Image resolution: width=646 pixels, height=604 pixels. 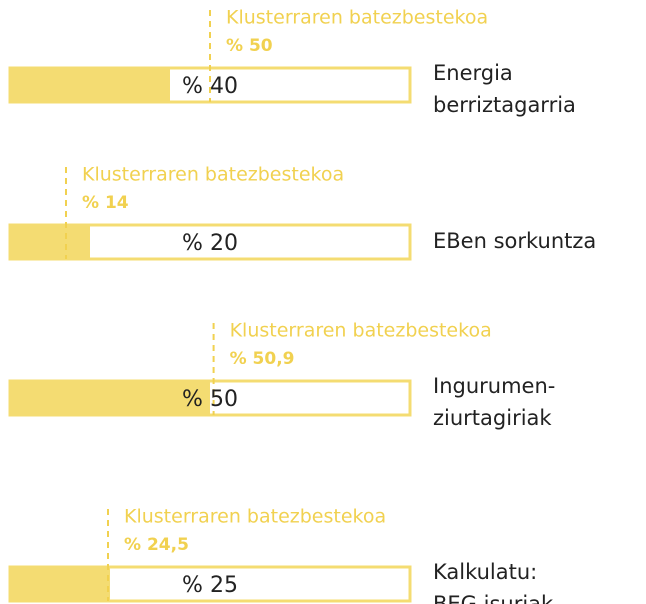 I want to click on average-label: % 14, so click(x=105, y=203).